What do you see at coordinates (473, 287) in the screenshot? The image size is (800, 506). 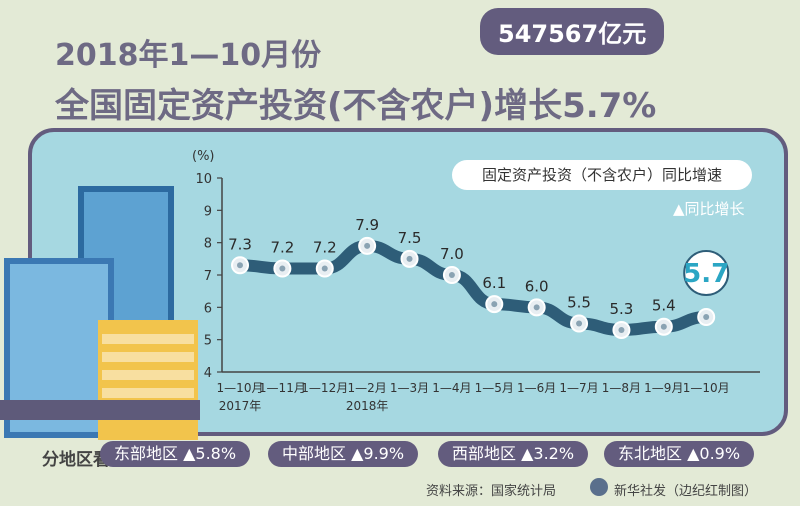 I see `series-line` at bounding box center [473, 287].